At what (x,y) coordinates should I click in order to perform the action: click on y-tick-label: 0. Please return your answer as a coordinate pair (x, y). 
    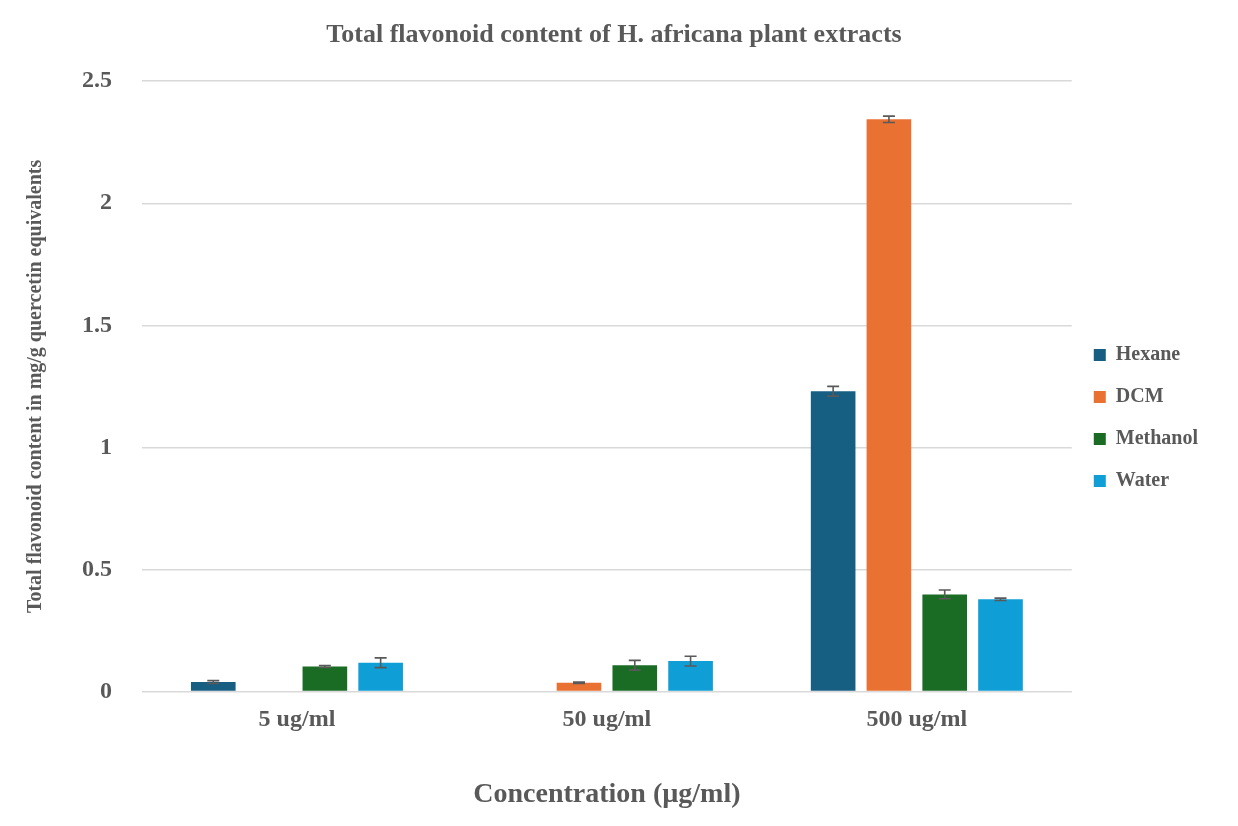
    Looking at the image, I should click on (106, 689).